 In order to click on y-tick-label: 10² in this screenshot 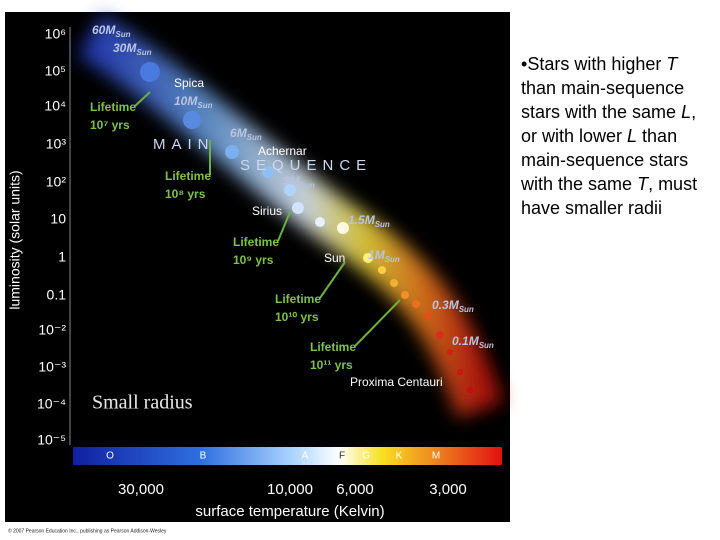, I will do `click(56, 182)`.